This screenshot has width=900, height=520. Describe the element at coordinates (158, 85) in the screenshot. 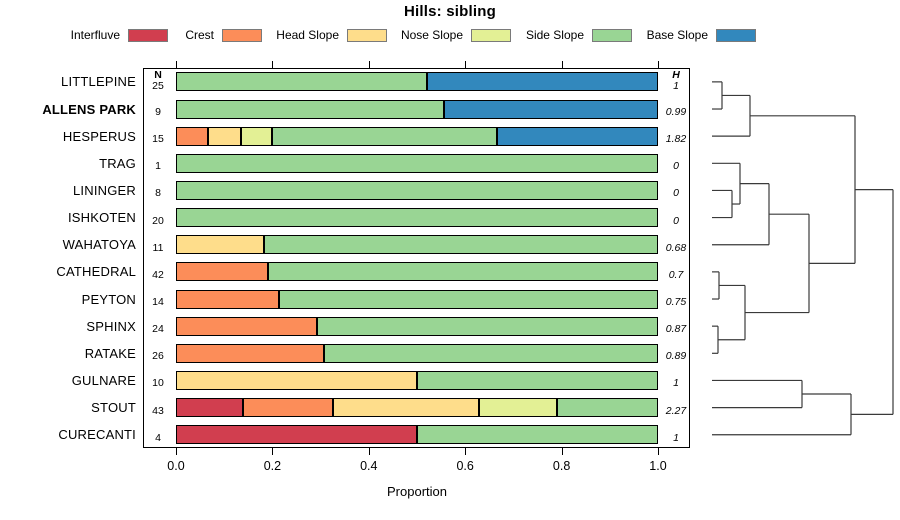

I see `n-number: 25` at that location.